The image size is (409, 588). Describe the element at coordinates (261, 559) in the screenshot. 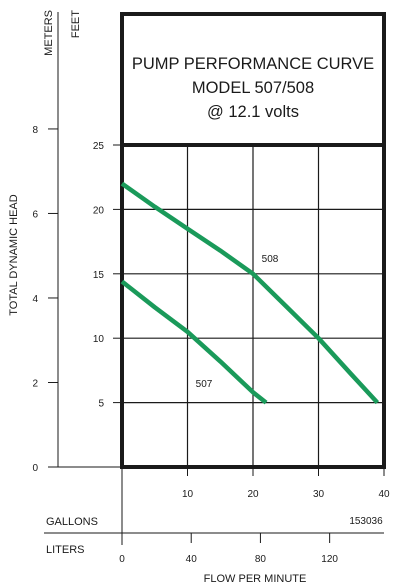

I see `liters-tick-label-80: 80` at that location.